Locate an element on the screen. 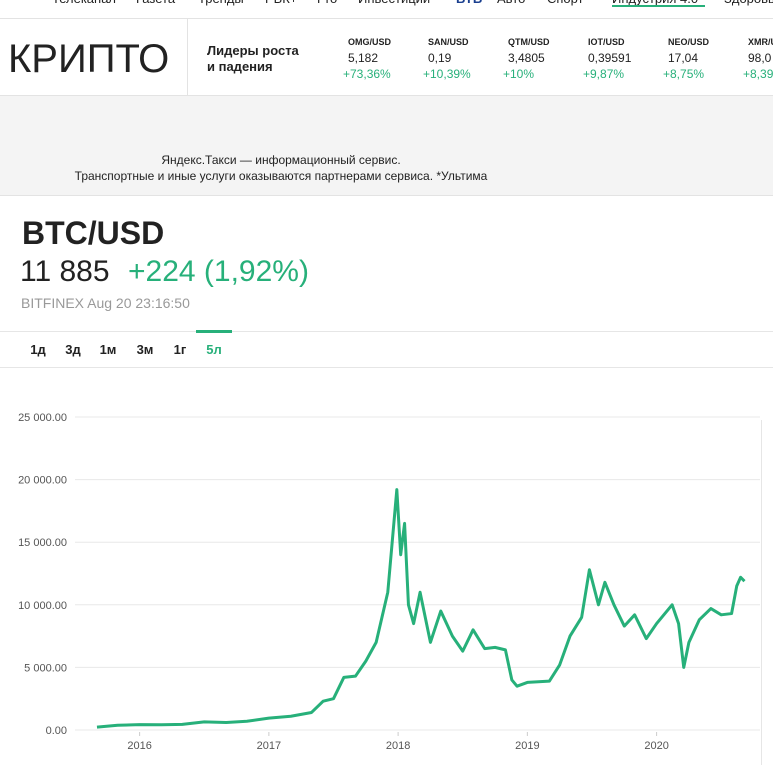 The height and width of the screenshot is (765, 773). ticker-pair: QTM/USD is located at coordinates (529, 42).